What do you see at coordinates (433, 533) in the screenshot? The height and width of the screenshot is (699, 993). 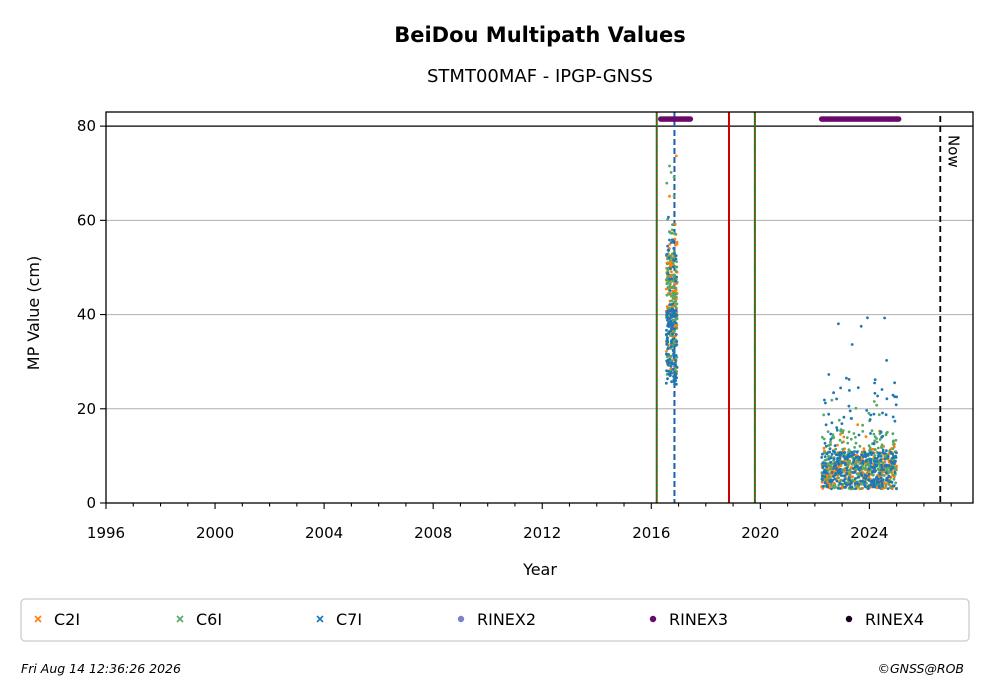 I see `x-tick-label: 2008` at bounding box center [433, 533].